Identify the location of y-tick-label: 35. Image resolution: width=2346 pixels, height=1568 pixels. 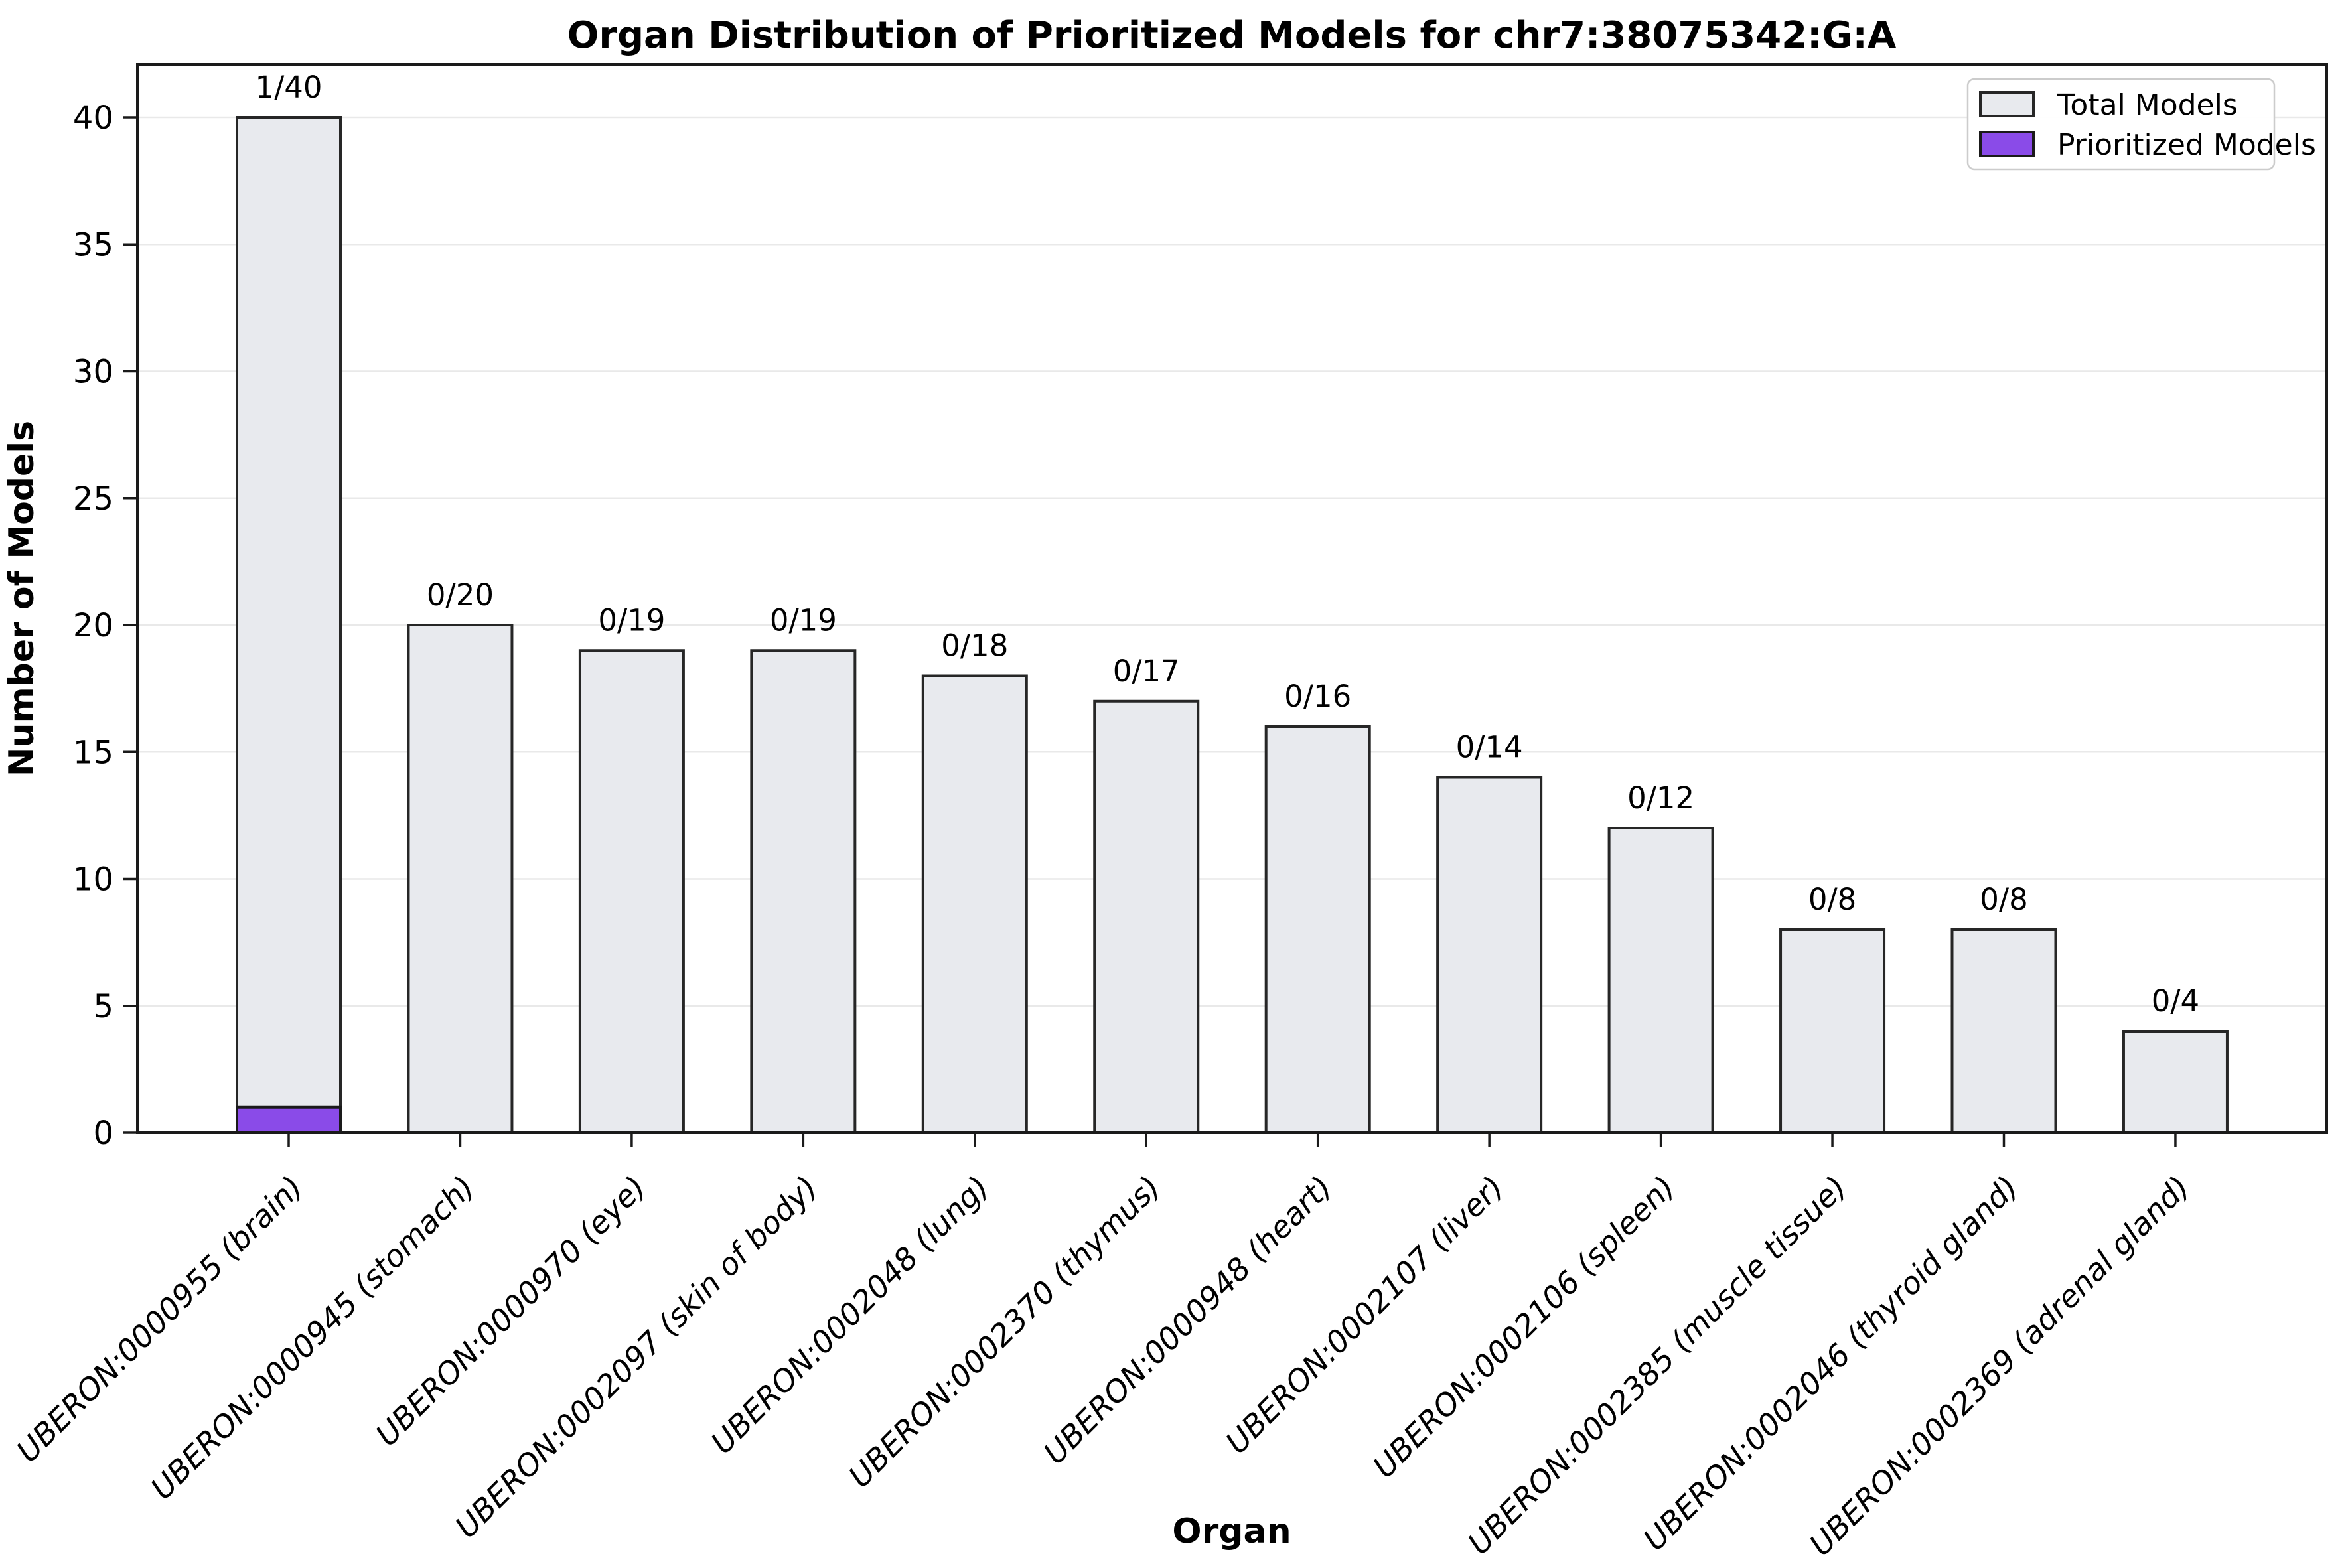
(93, 244).